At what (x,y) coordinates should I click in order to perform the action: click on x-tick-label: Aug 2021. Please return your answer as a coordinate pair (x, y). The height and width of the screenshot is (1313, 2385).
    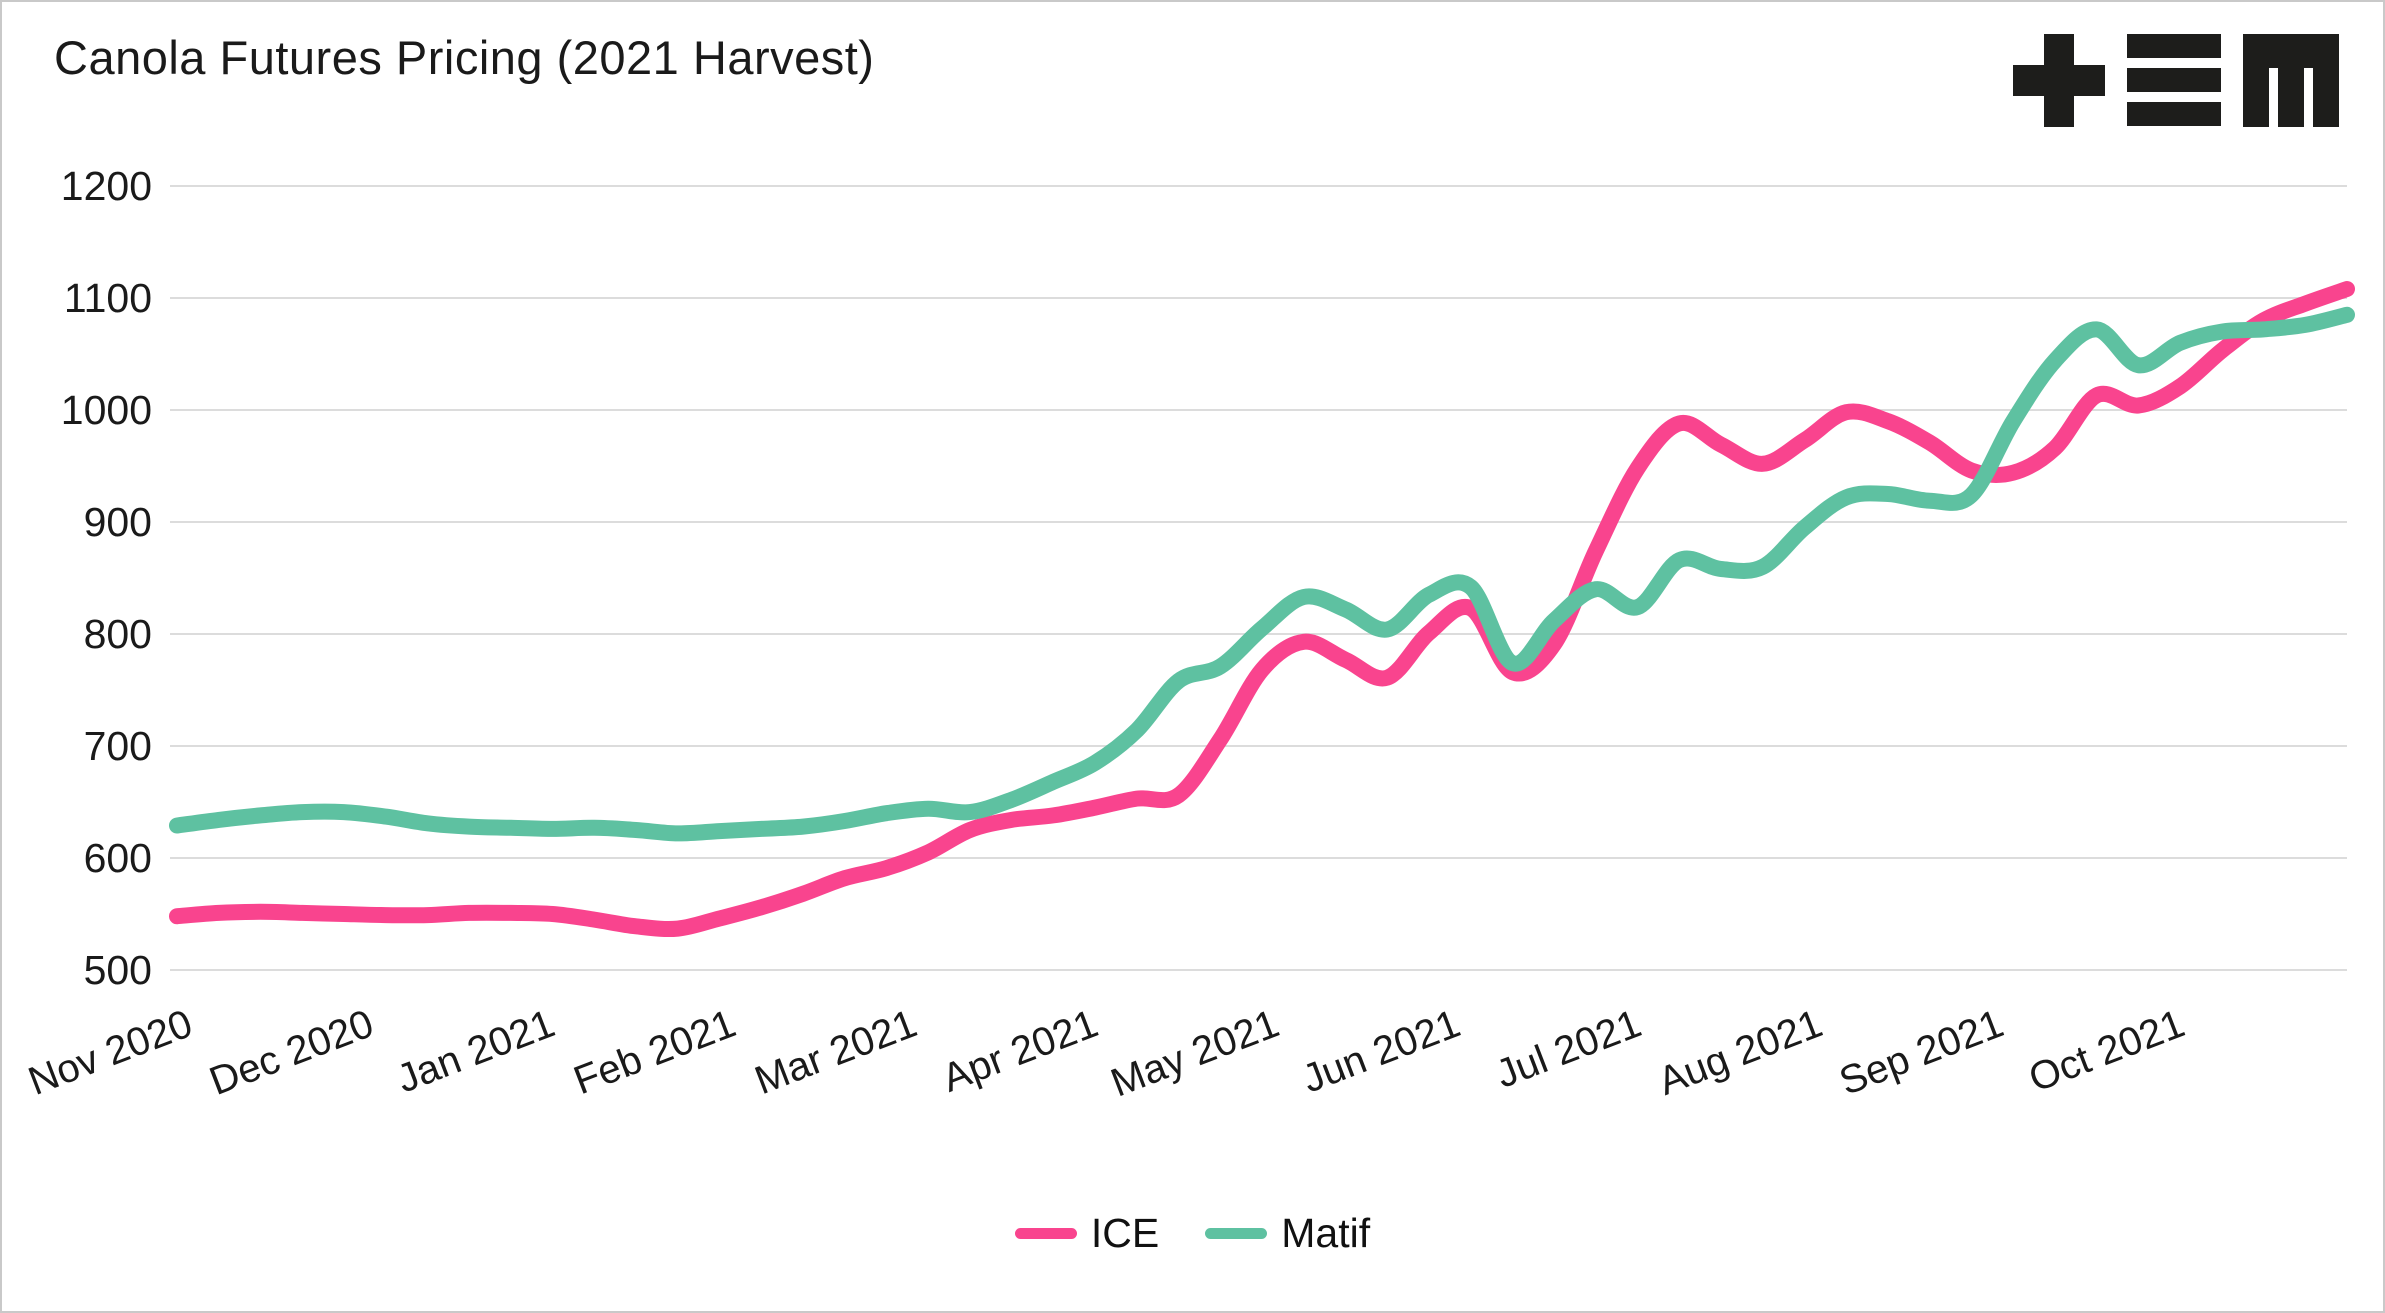
    Looking at the image, I should click on (1740, 1052).